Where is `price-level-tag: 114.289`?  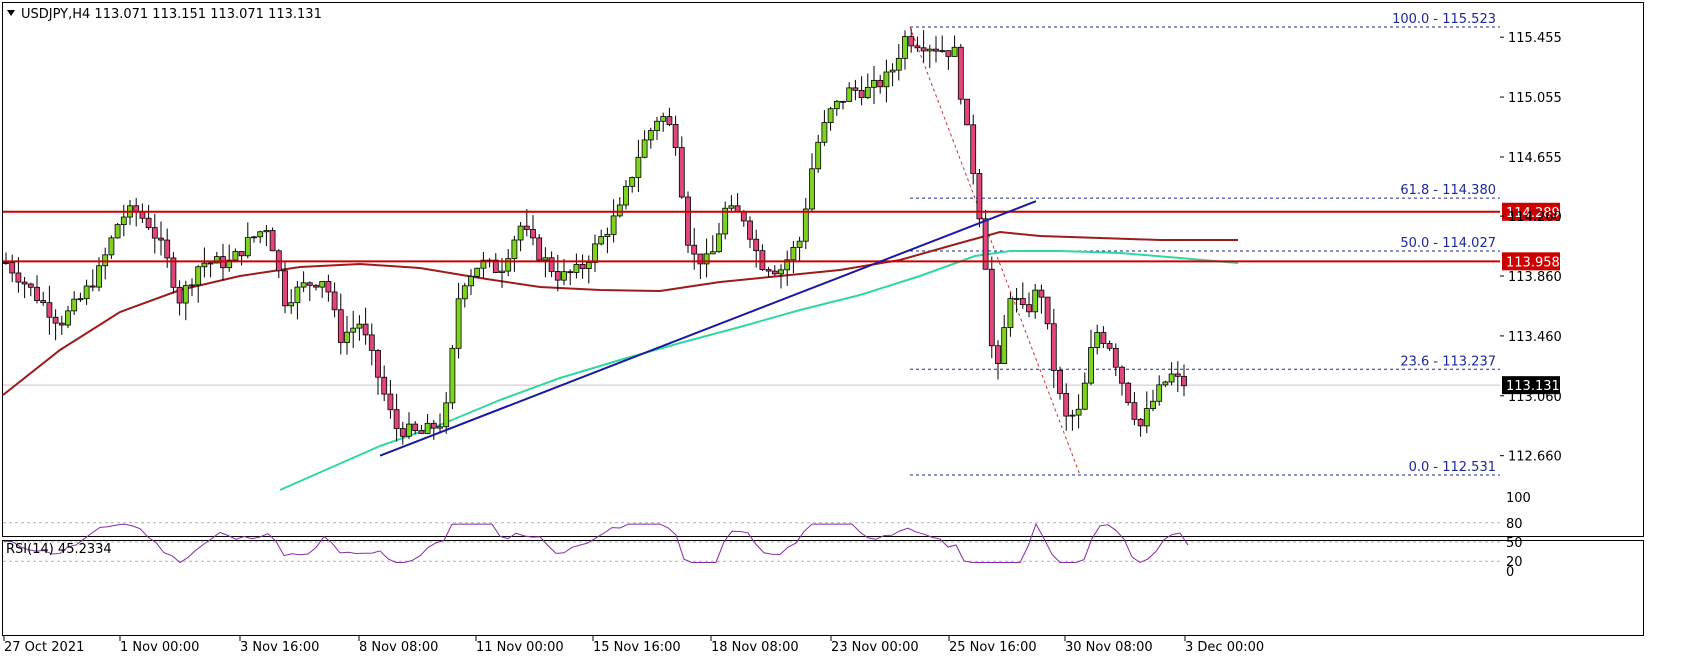
price-level-tag: 114.289 is located at coordinates (1533, 213).